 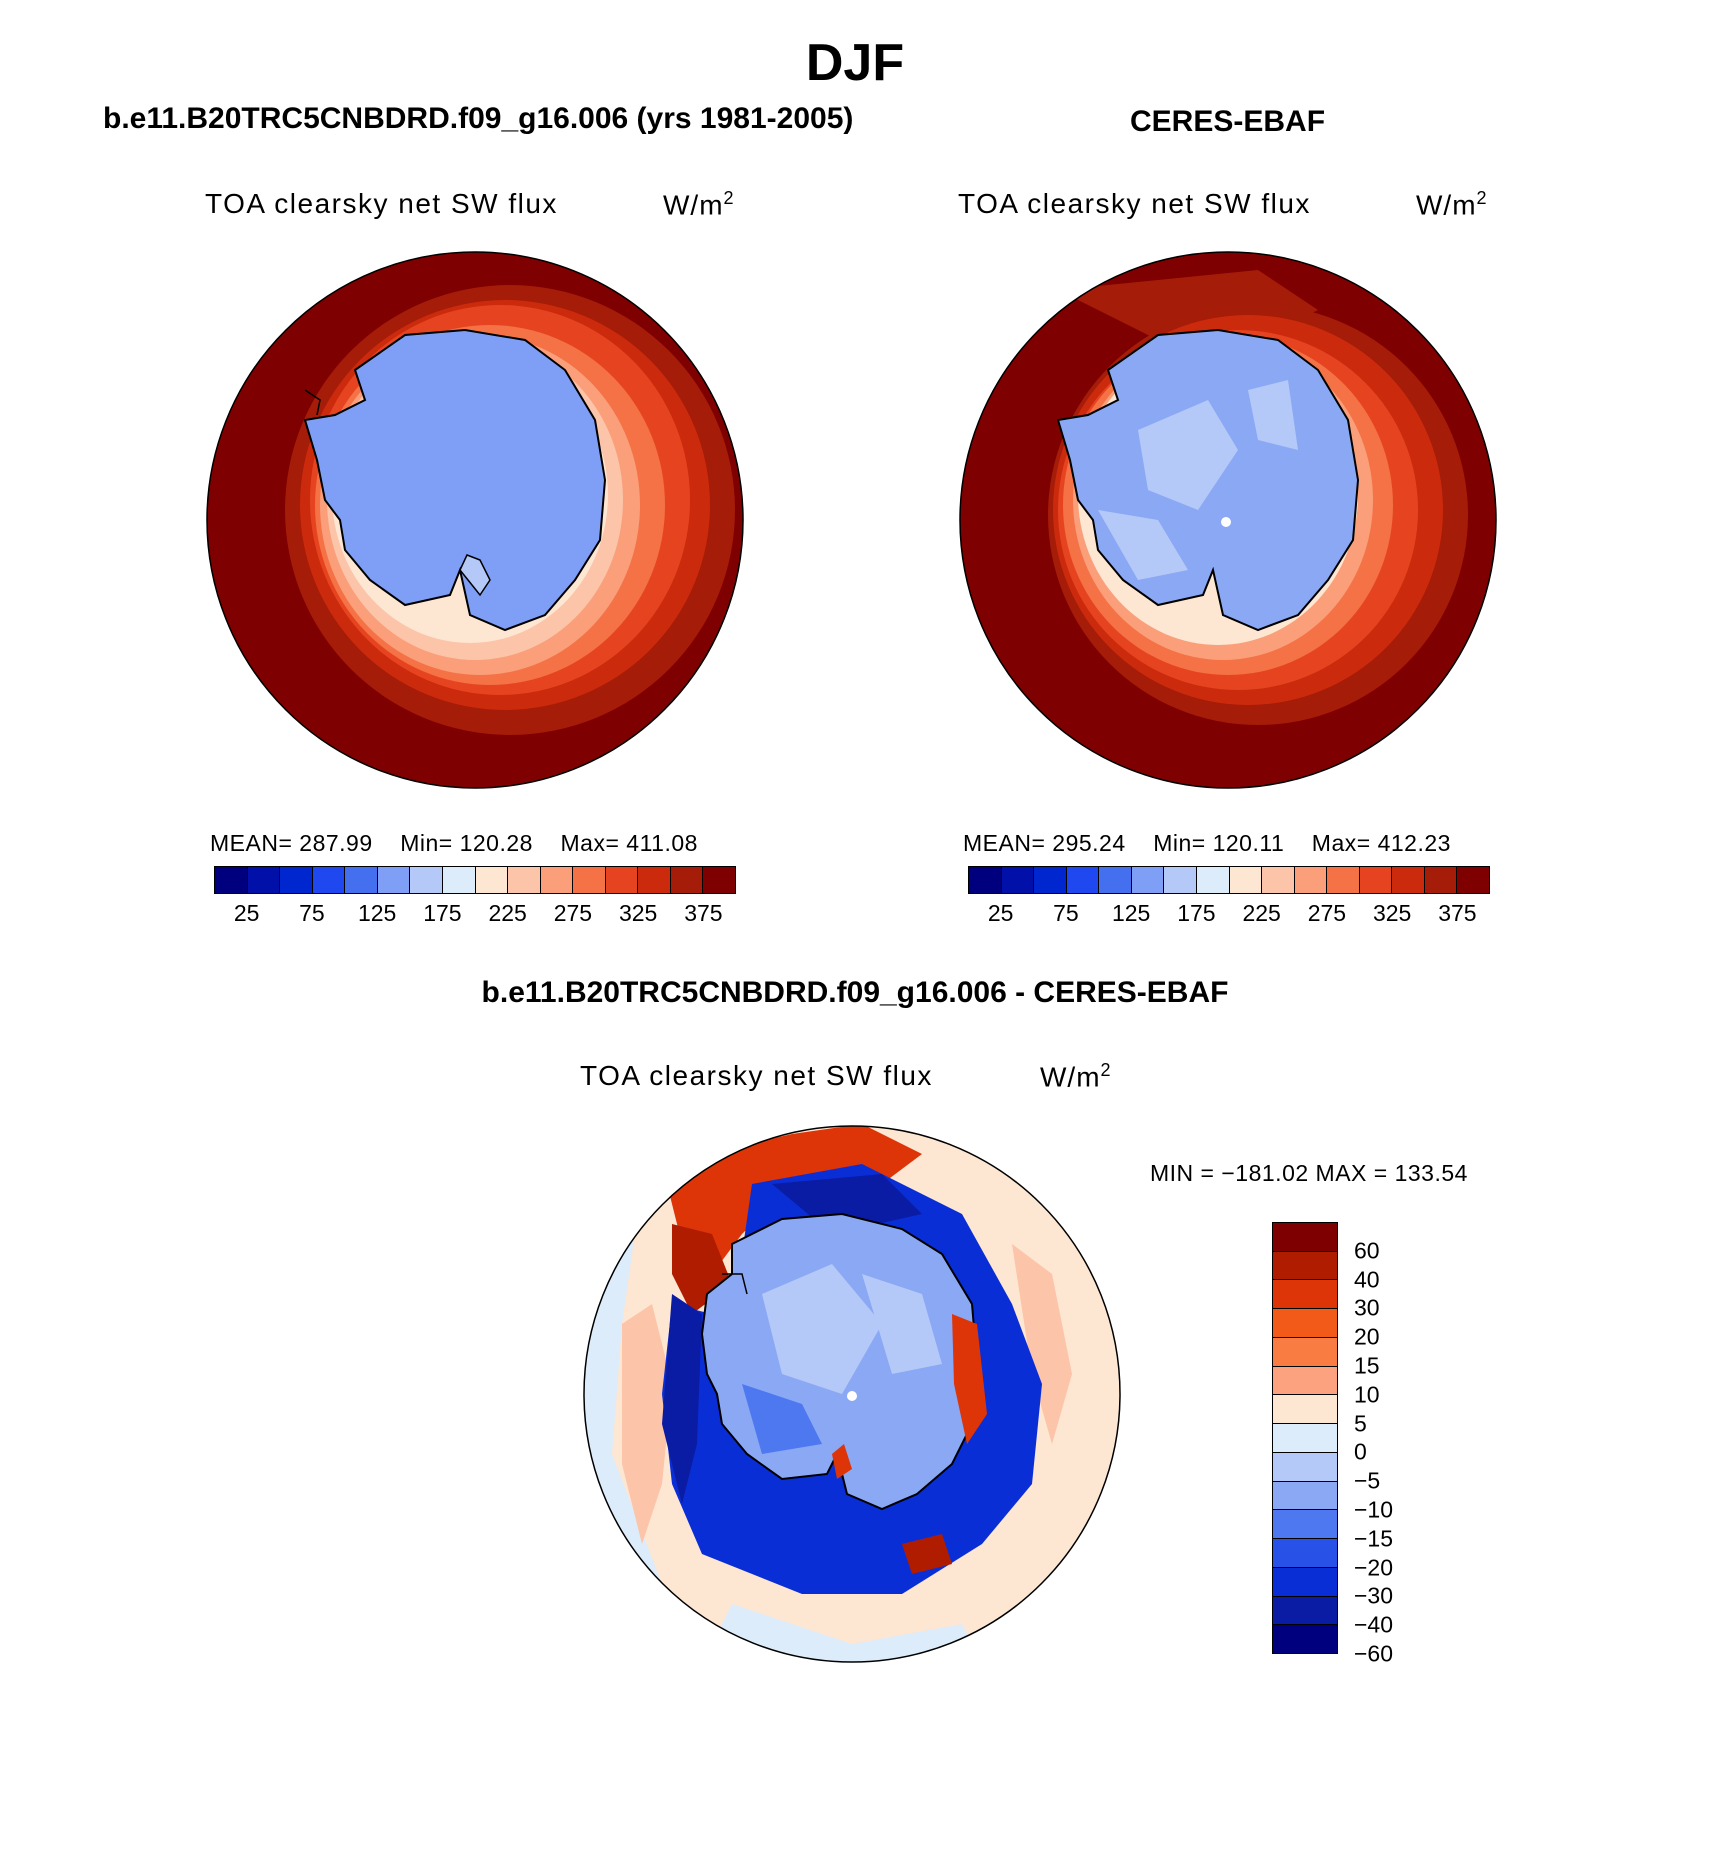 What do you see at coordinates (1228, 121) in the screenshot?
I see `obs-panel-header: CERES-EBAF` at bounding box center [1228, 121].